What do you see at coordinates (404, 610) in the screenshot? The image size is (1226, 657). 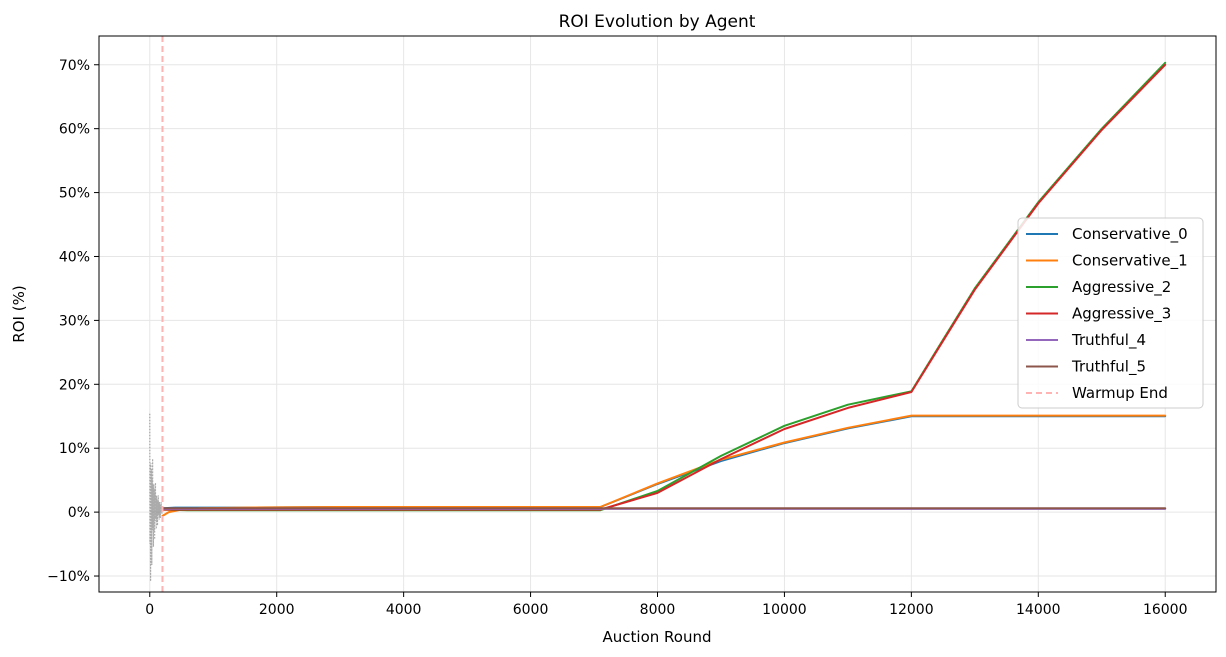 I see `x-tick-label: 4000` at bounding box center [404, 610].